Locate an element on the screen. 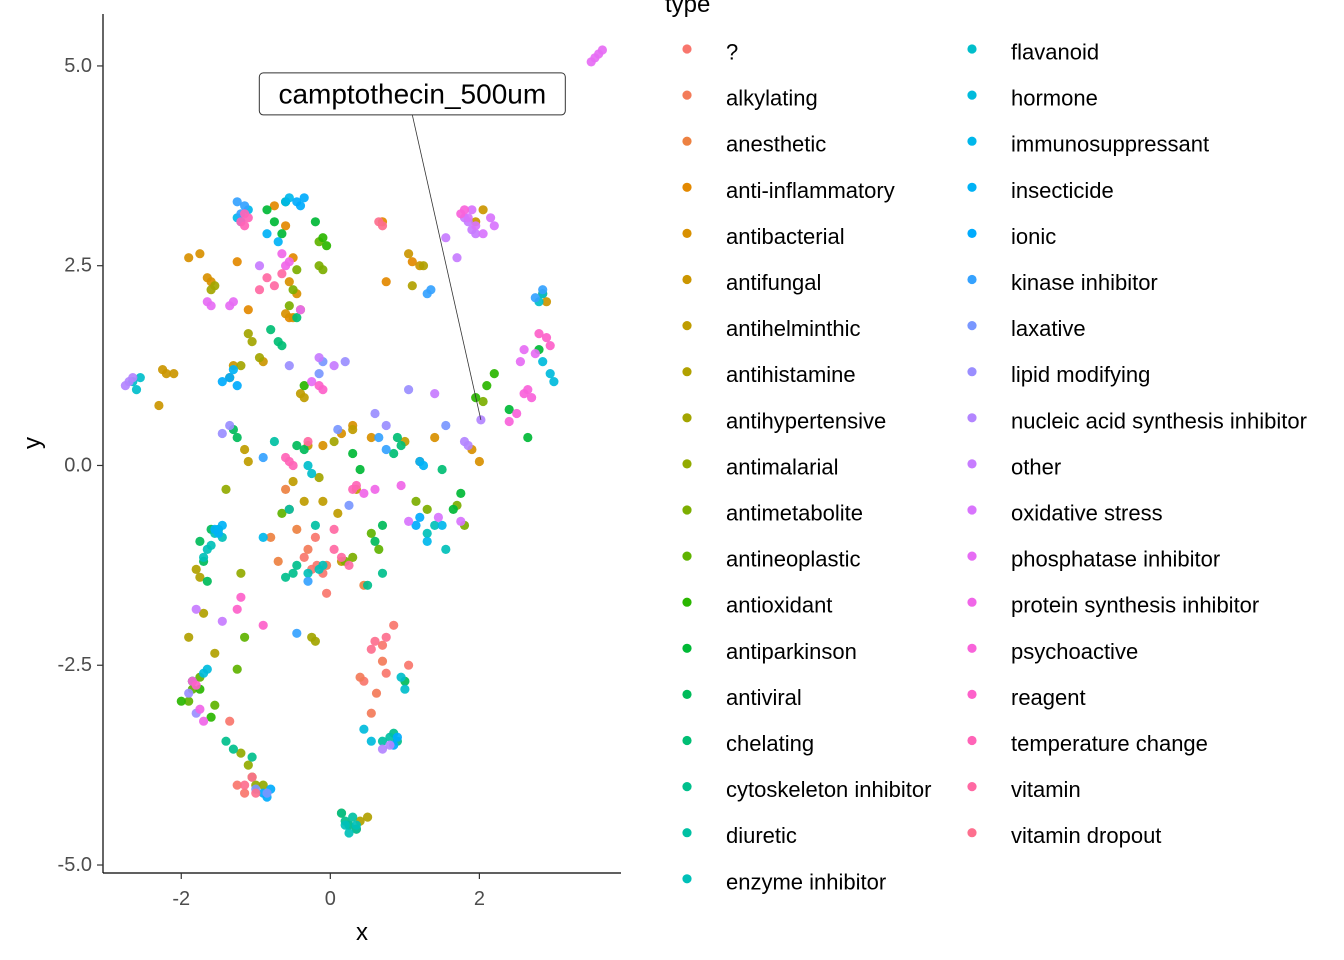 The width and height of the screenshot is (1344, 960). legend-item: flavanoid is located at coordinates (1033, 52).